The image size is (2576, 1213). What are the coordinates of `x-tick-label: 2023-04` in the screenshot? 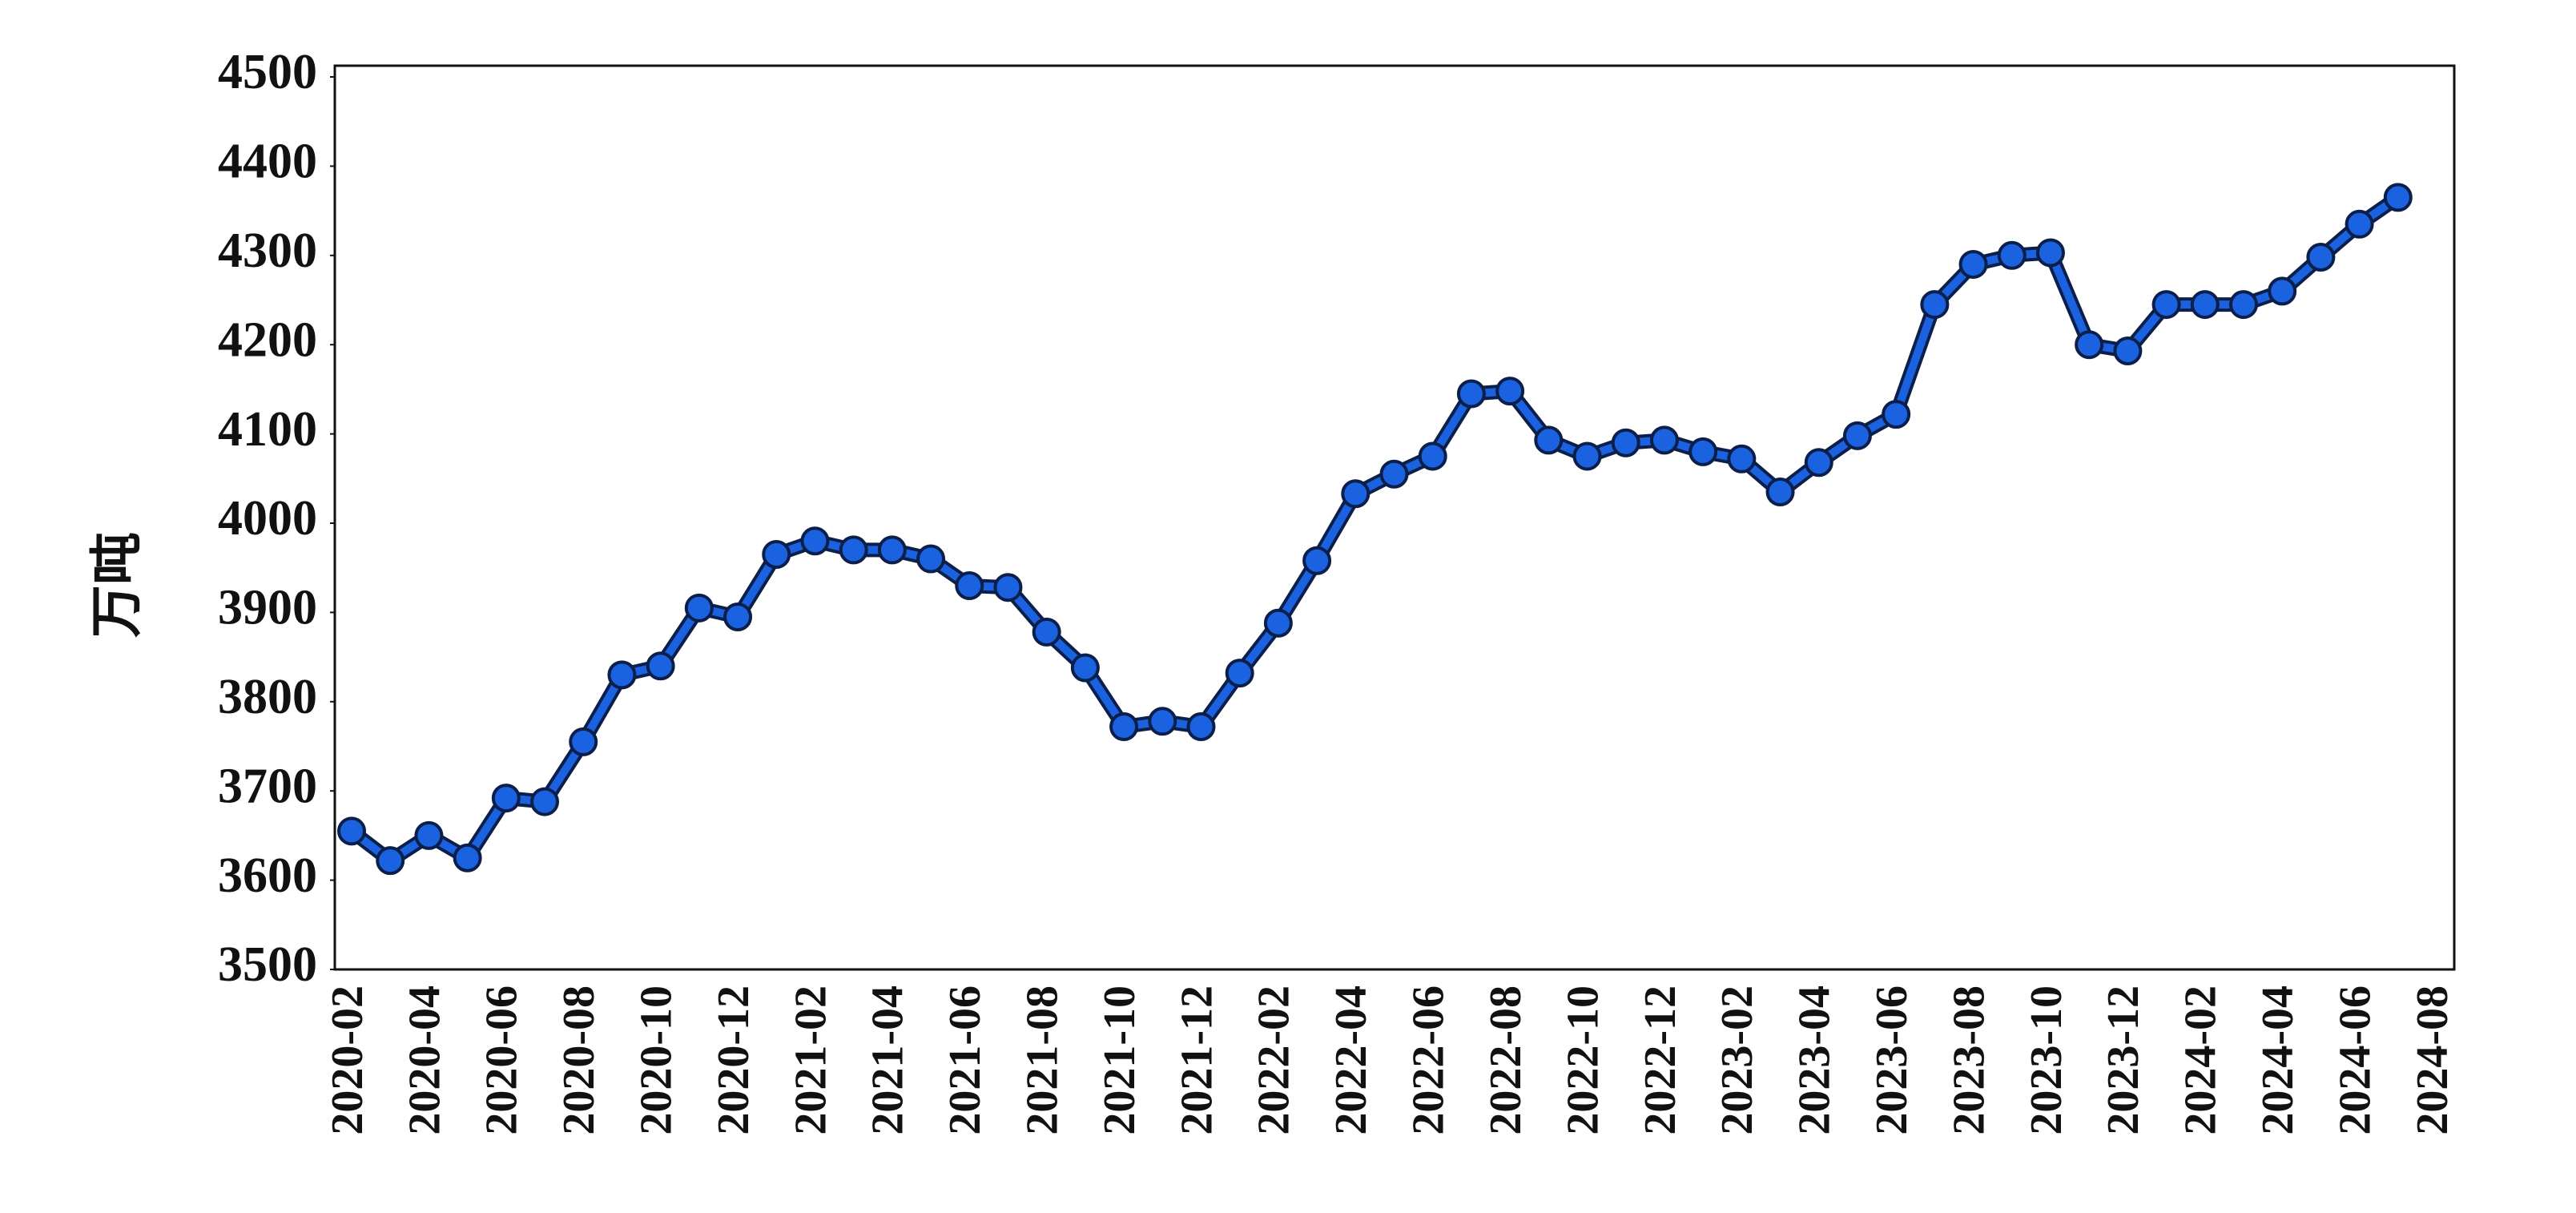 It's located at (1815, 1060).